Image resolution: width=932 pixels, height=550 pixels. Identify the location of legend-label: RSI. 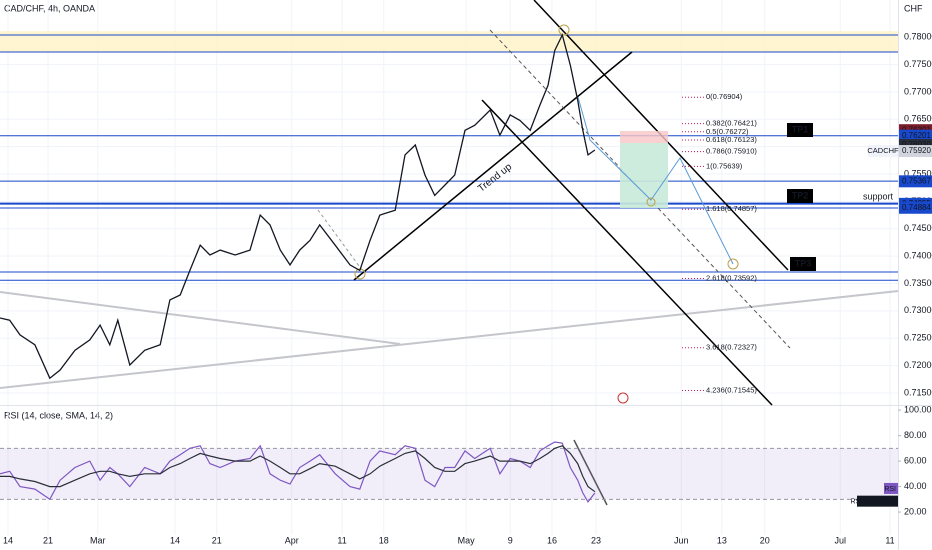
(890, 489).